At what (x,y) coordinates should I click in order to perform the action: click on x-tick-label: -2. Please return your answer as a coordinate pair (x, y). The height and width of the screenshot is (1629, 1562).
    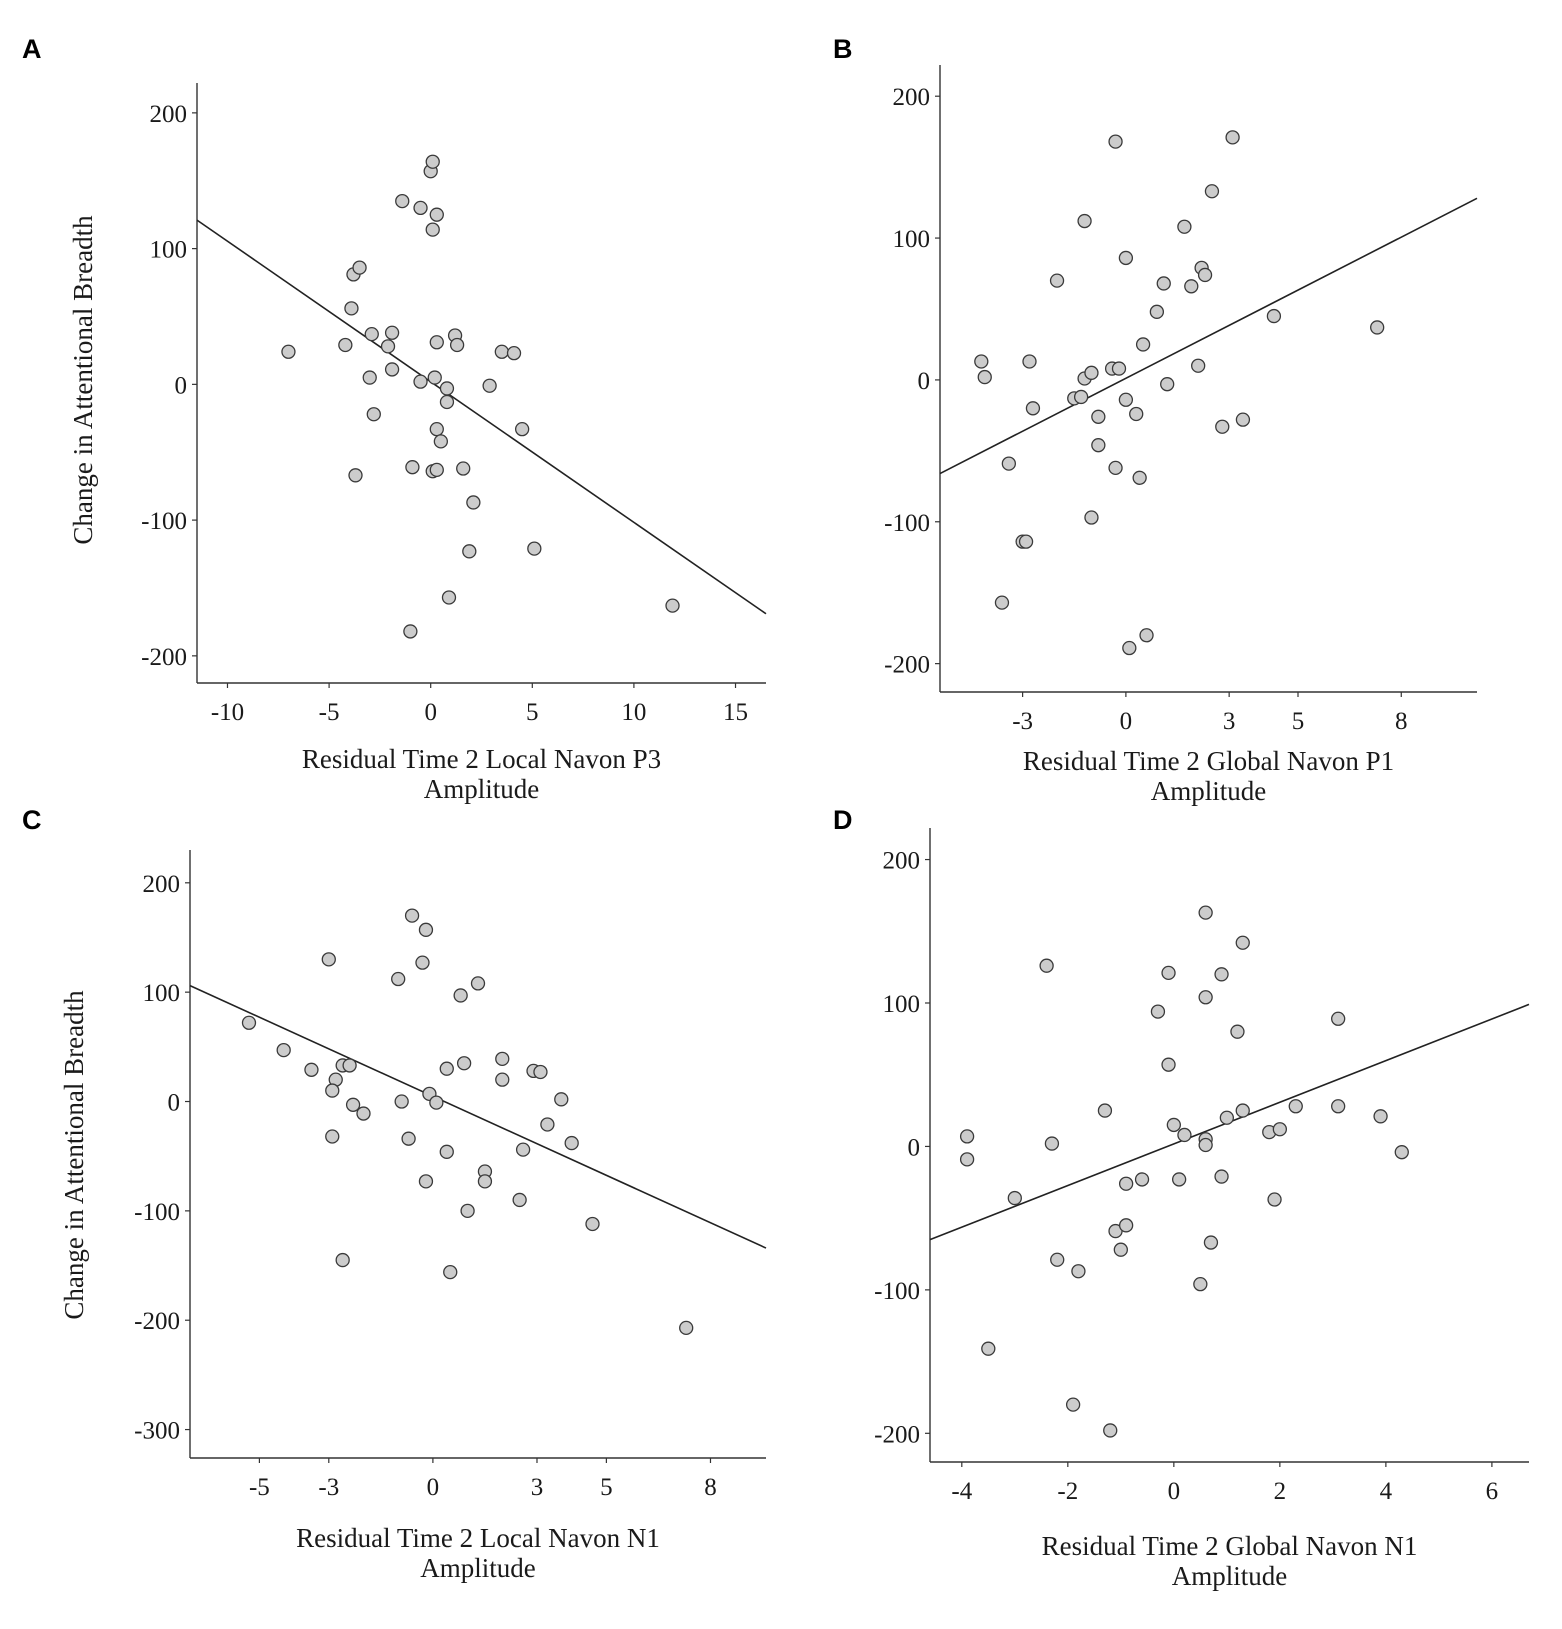
    Looking at the image, I should click on (1067, 1491).